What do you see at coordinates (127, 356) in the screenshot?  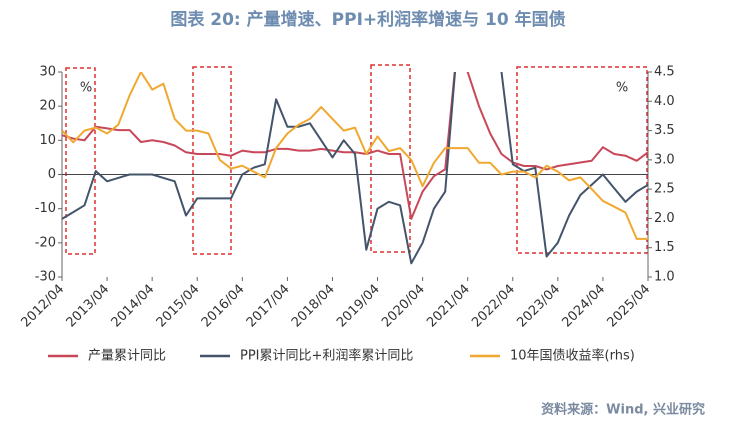 I see `legend-label: 产量累计同比` at bounding box center [127, 356].